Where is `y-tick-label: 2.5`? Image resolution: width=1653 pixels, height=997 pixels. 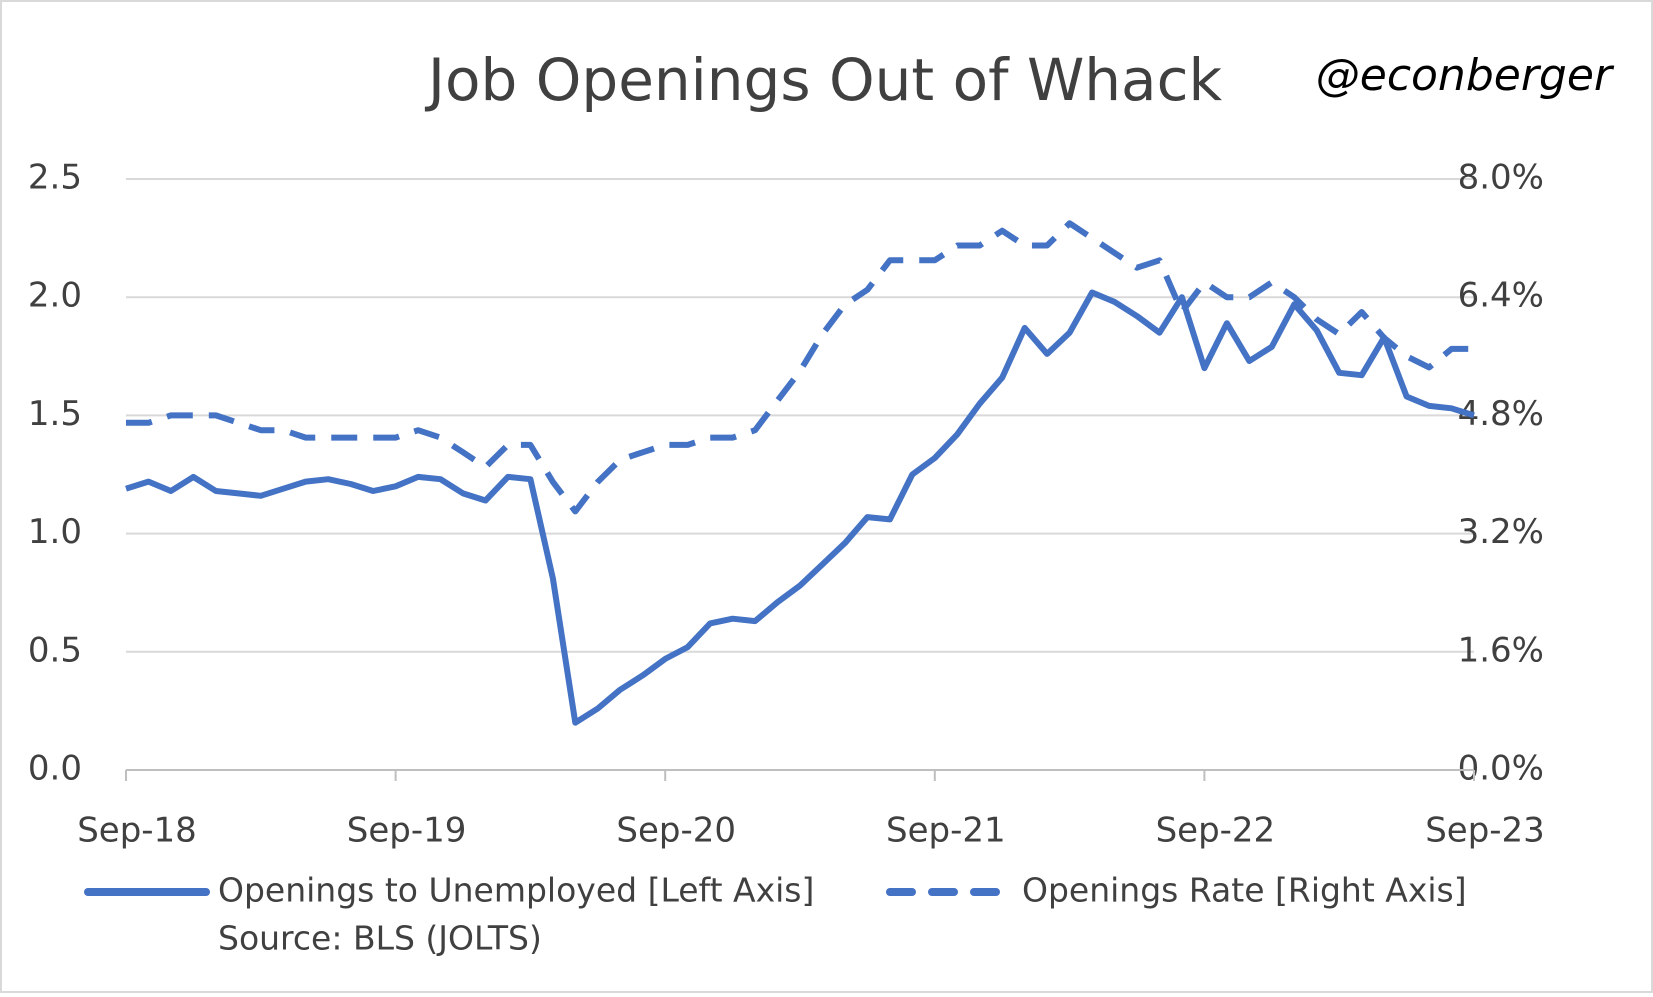 y-tick-label: 2.5 is located at coordinates (55, 178).